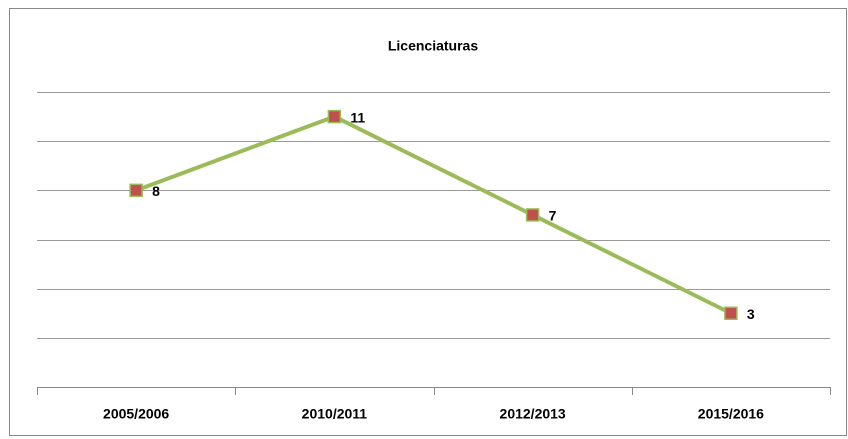 The width and height of the screenshot is (848, 439). What do you see at coordinates (731, 414) in the screenshot?
I see `x-tick-label: 2015/2016` at bounding box center [731, 414].